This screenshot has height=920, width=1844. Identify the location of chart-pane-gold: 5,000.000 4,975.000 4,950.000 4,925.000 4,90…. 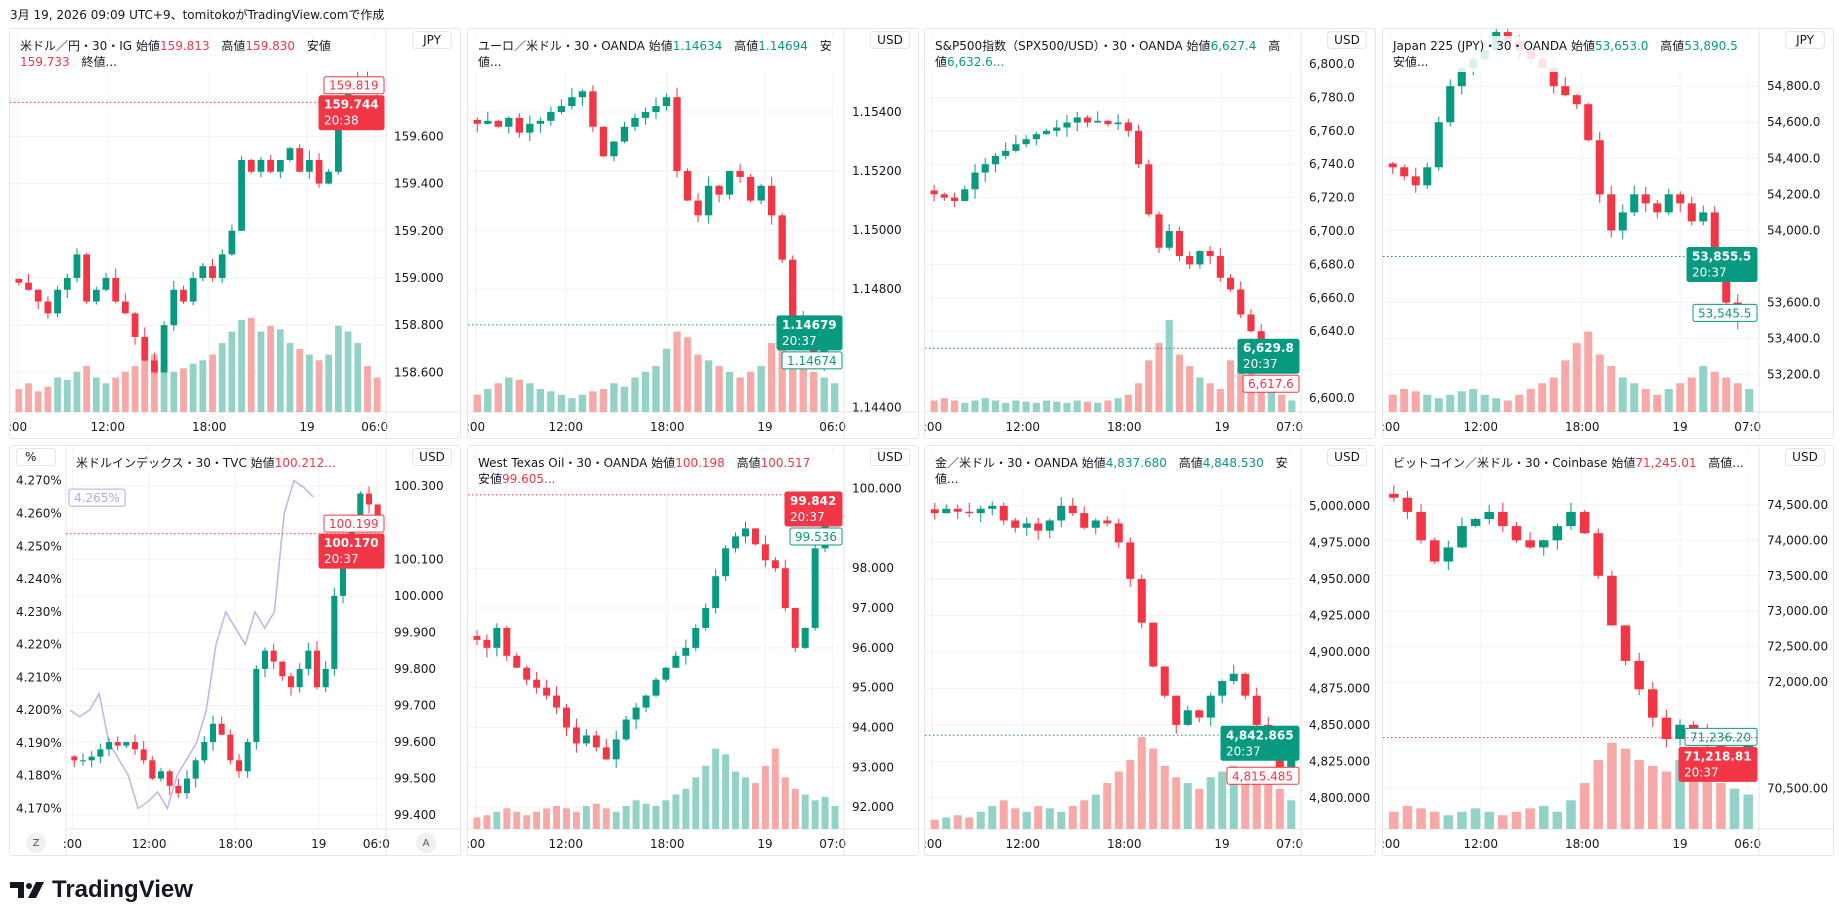
(1150, 650).